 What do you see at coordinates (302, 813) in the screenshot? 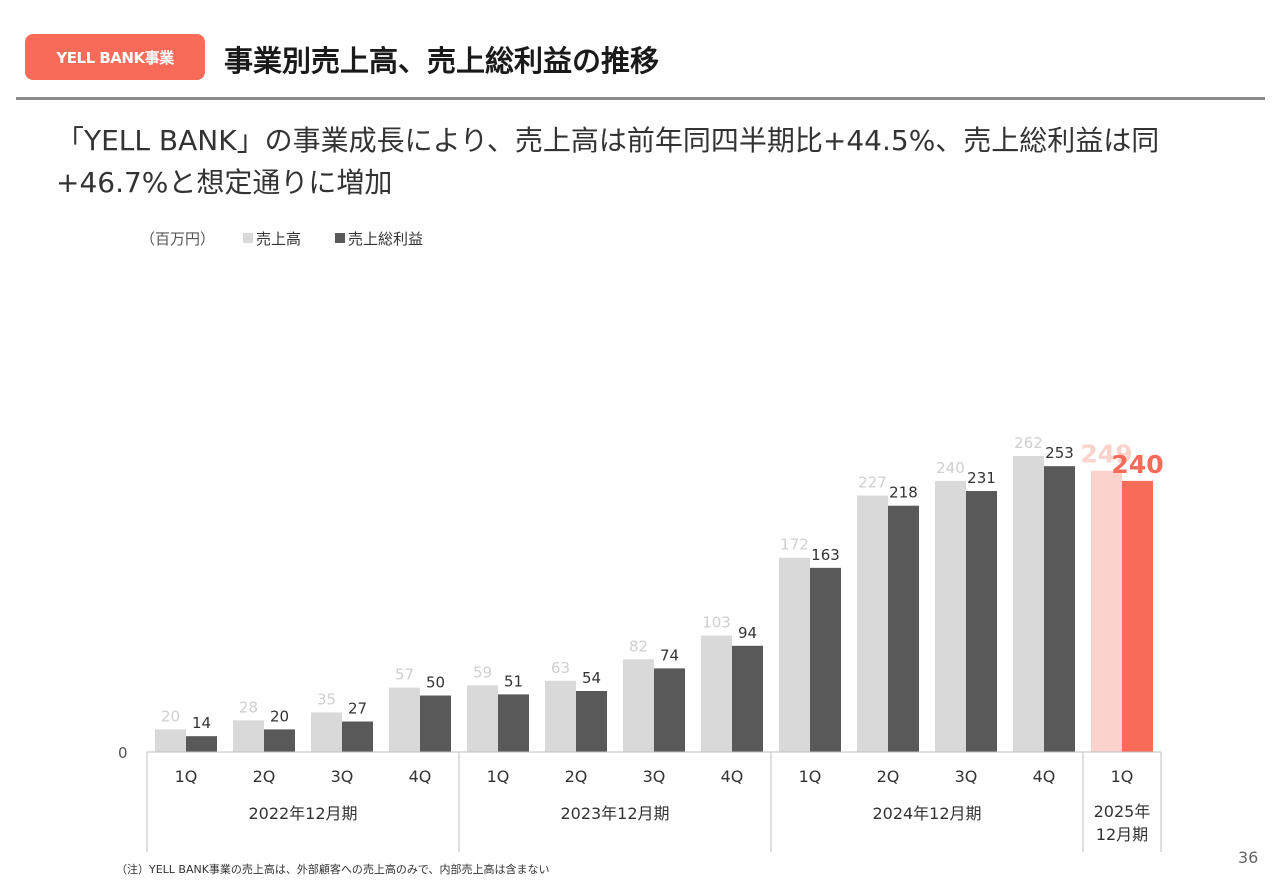
I see `period-label: 2022年12月期` at bounding box center [302, 813].